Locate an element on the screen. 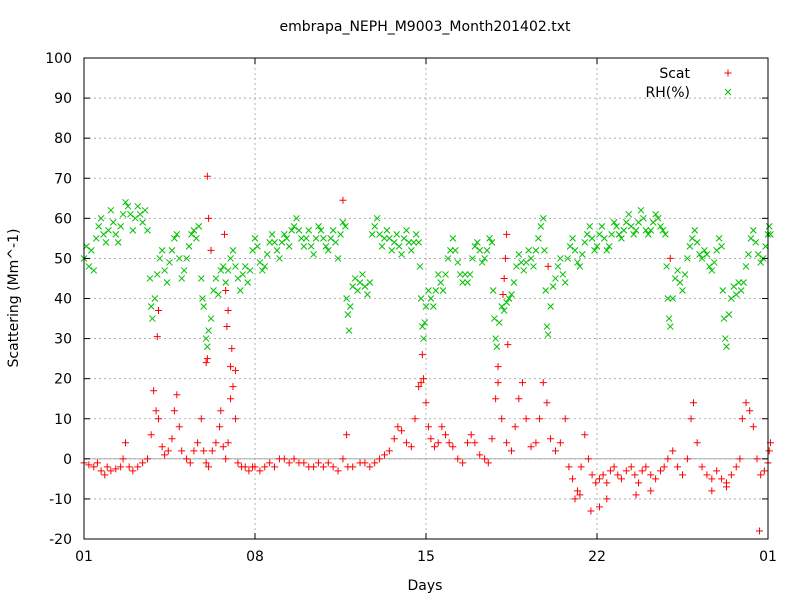 Image resolution: width=800 pixels, height=600 pixels. chart-title: embrapa_NEPH_M9003_Month201402.txt is located at coordinates (425, 27).